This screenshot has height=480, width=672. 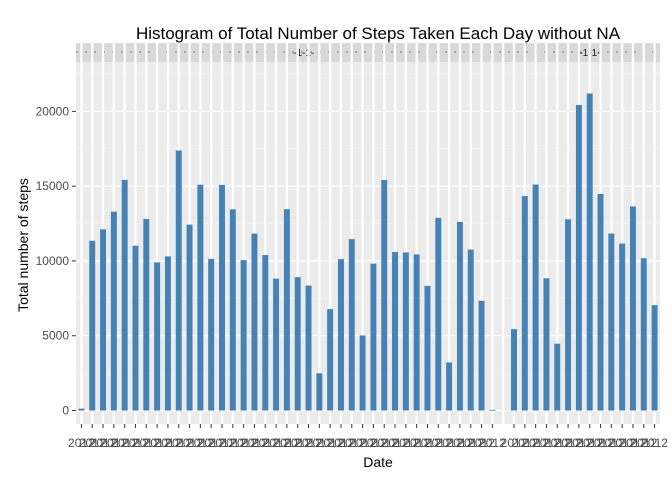 I want to click on y-axis-title: Total number of steps, so click(x=23, y=245).